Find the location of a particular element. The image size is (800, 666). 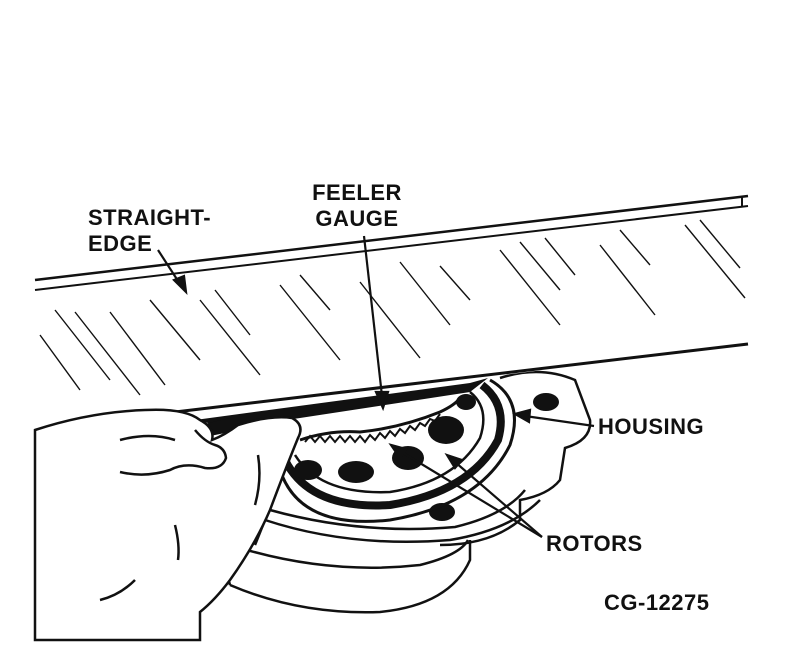

feeler-gauge-label-line1: FEELER is located at coordinates (357, 192).